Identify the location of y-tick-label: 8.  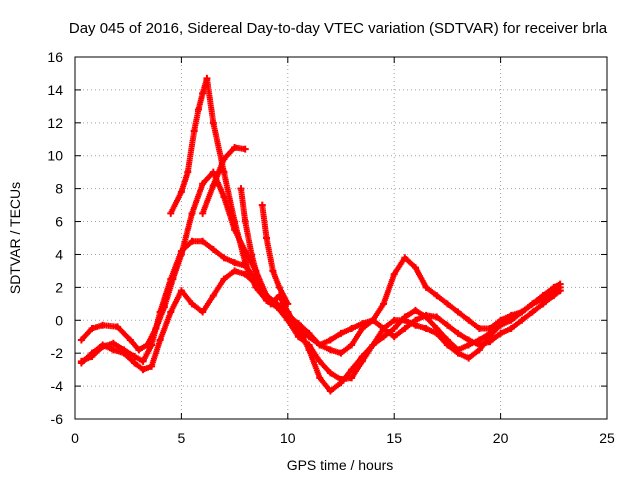
(59, 189).